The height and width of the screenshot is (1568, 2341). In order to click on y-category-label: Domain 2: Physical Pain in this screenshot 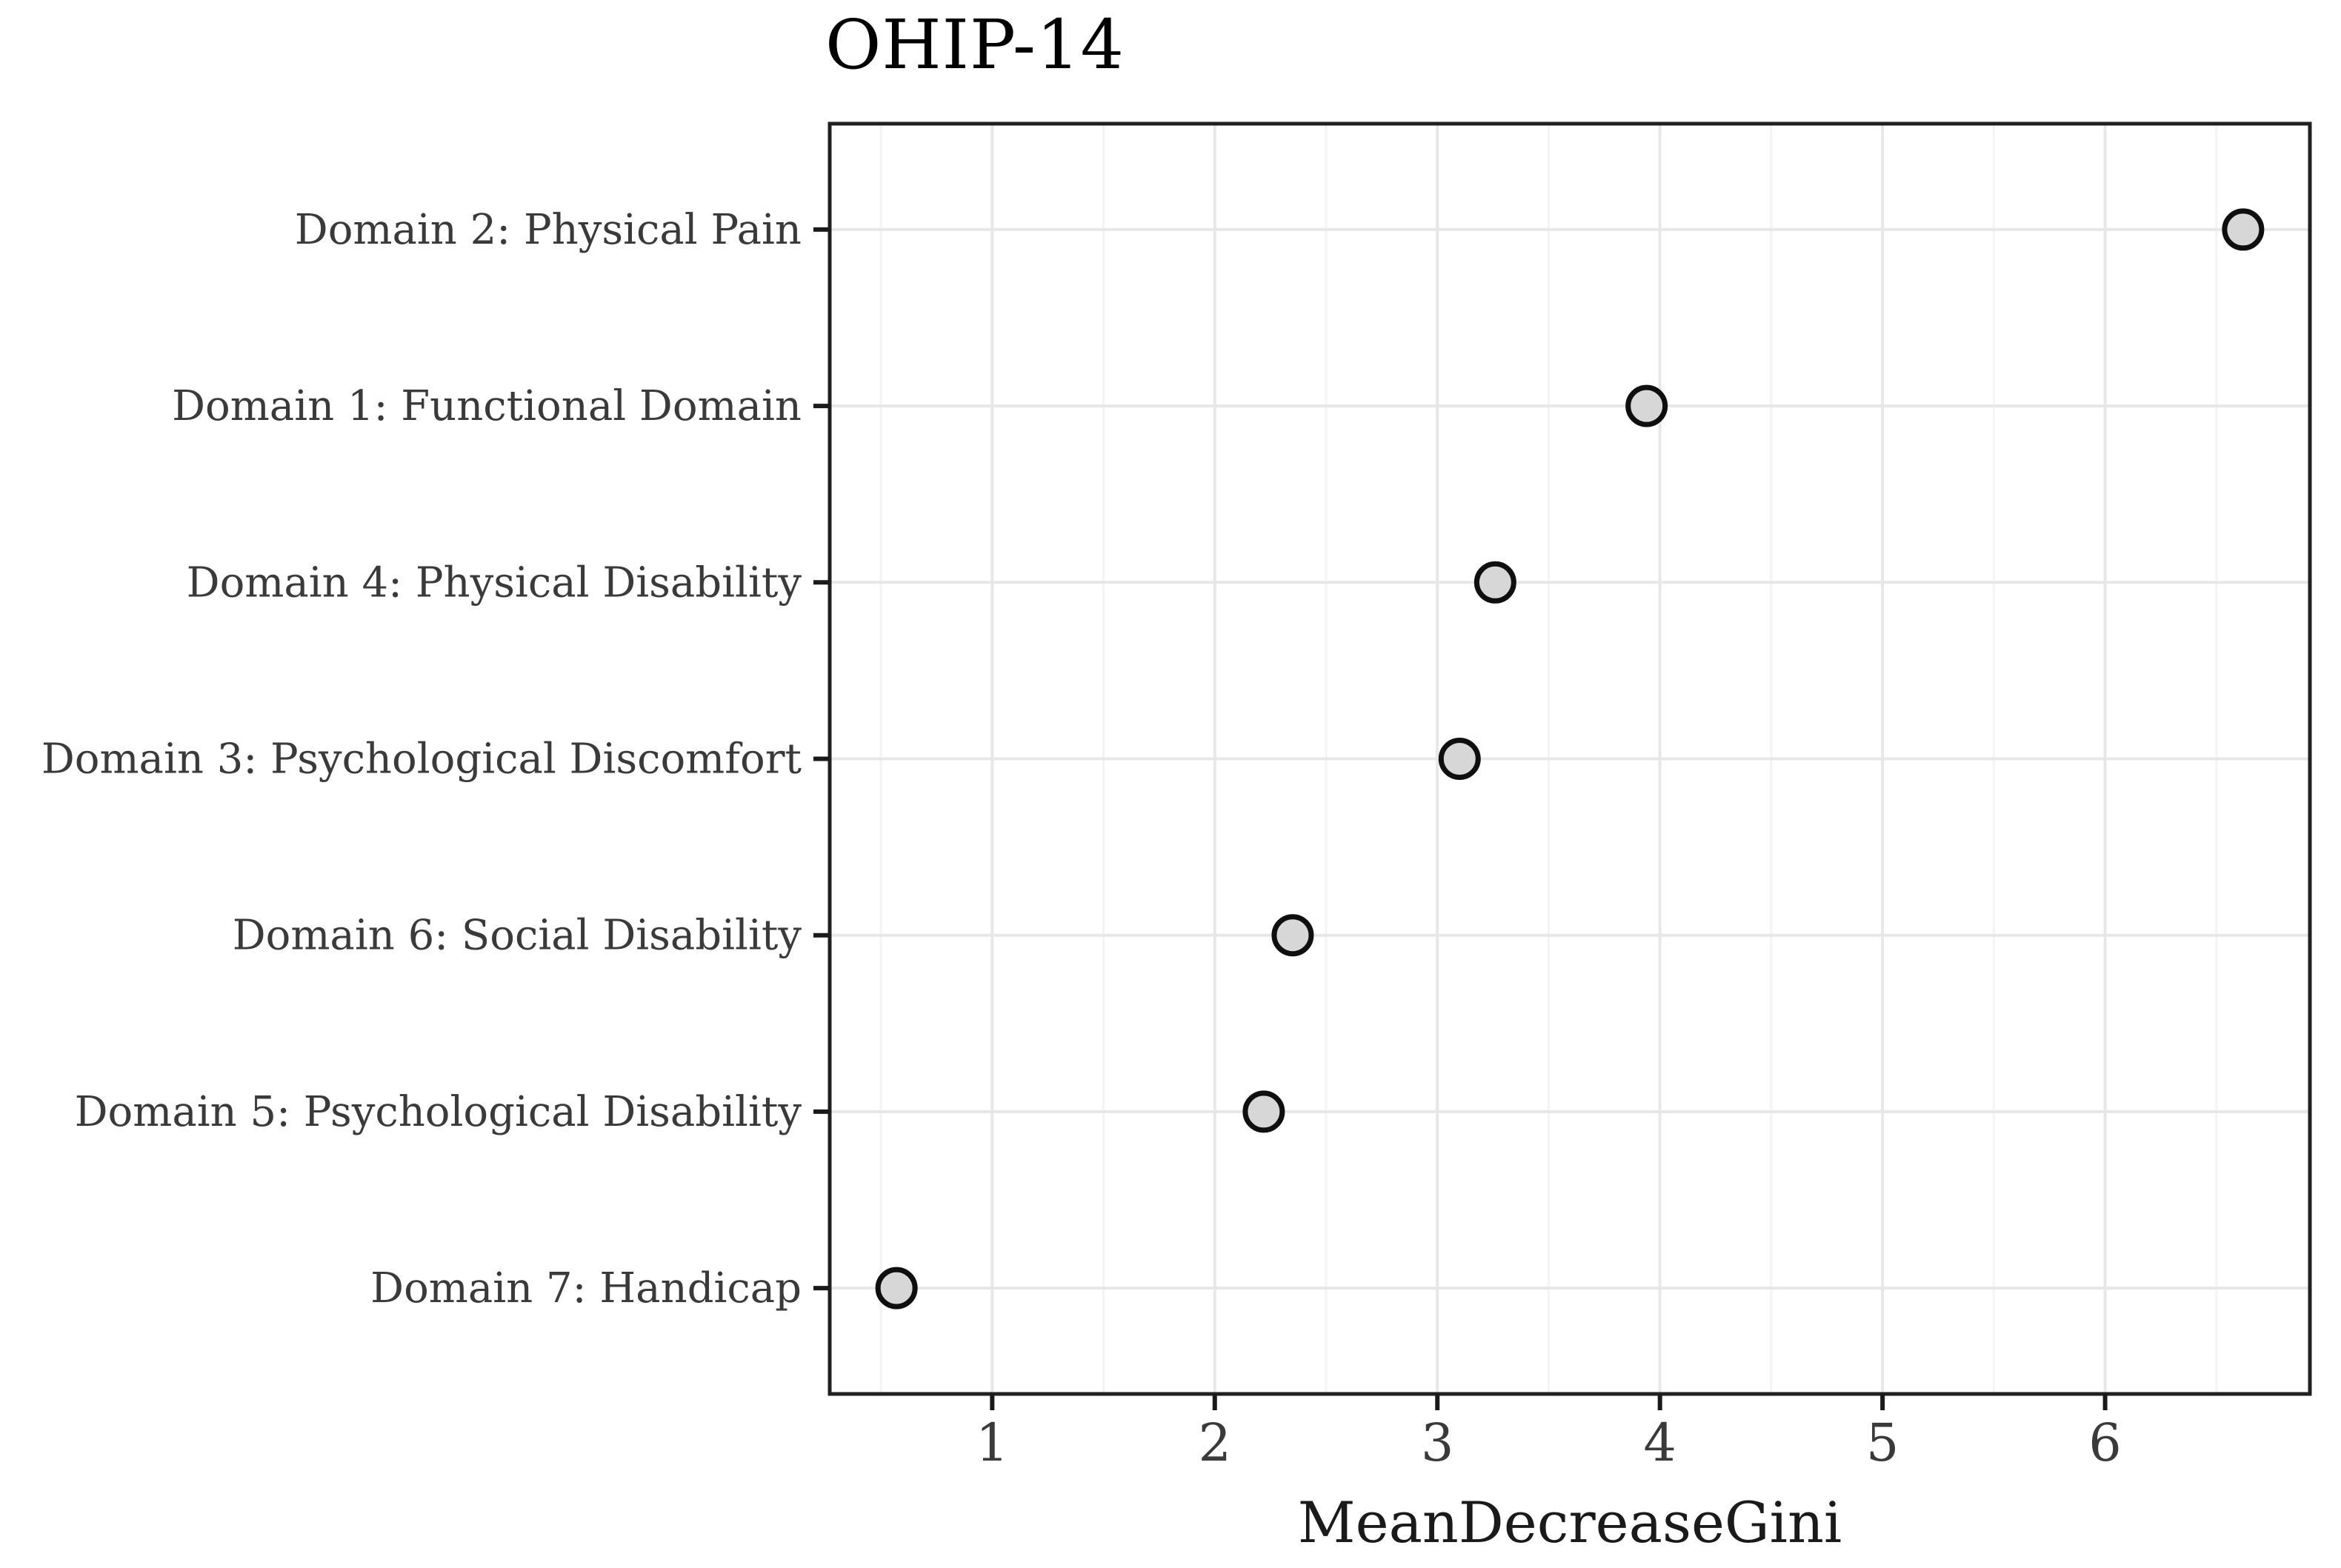, I will do `click(548, 230)`.